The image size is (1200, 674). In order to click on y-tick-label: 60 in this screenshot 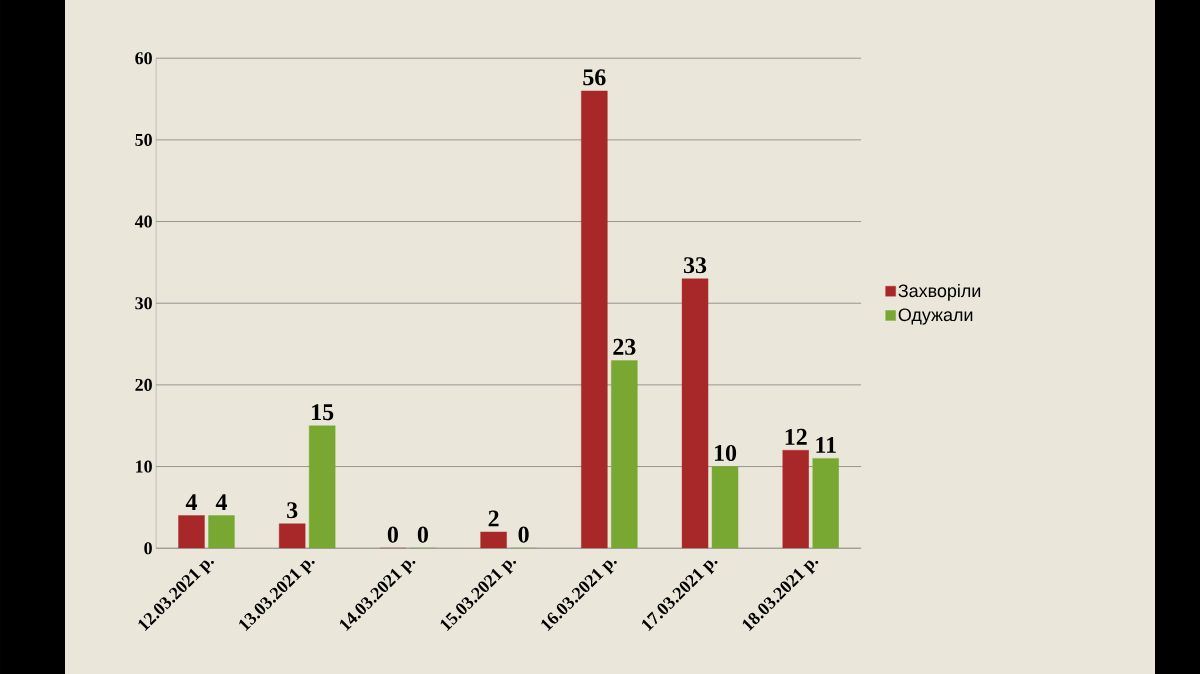, I will do `click(143, 58)`.